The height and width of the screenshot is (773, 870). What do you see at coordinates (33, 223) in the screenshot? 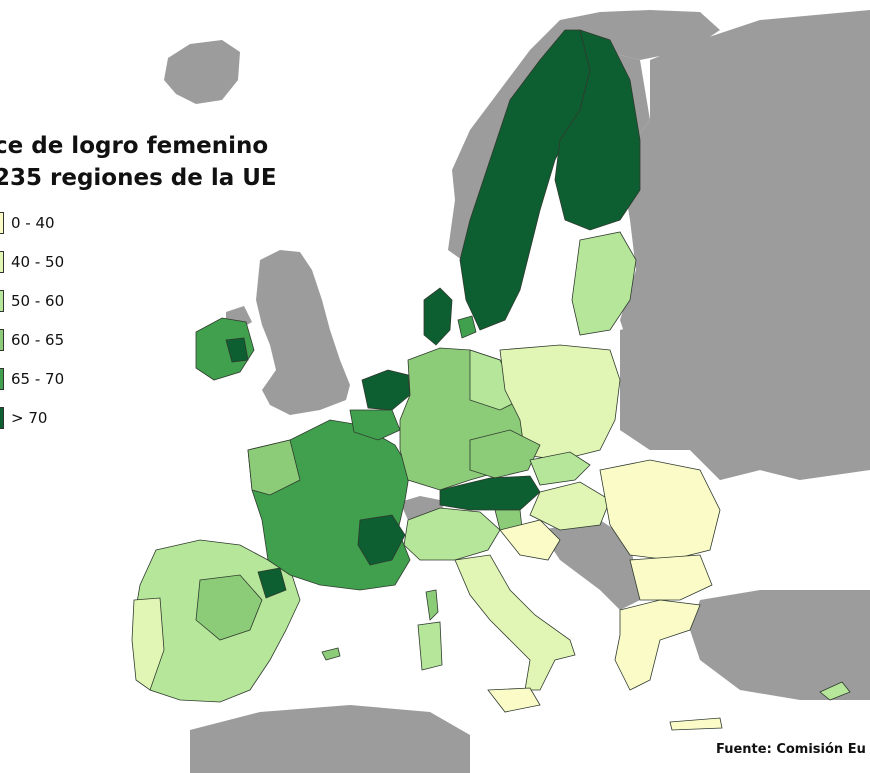
I see `legend-label: 0 - 40` at bounding box center [33, 223].